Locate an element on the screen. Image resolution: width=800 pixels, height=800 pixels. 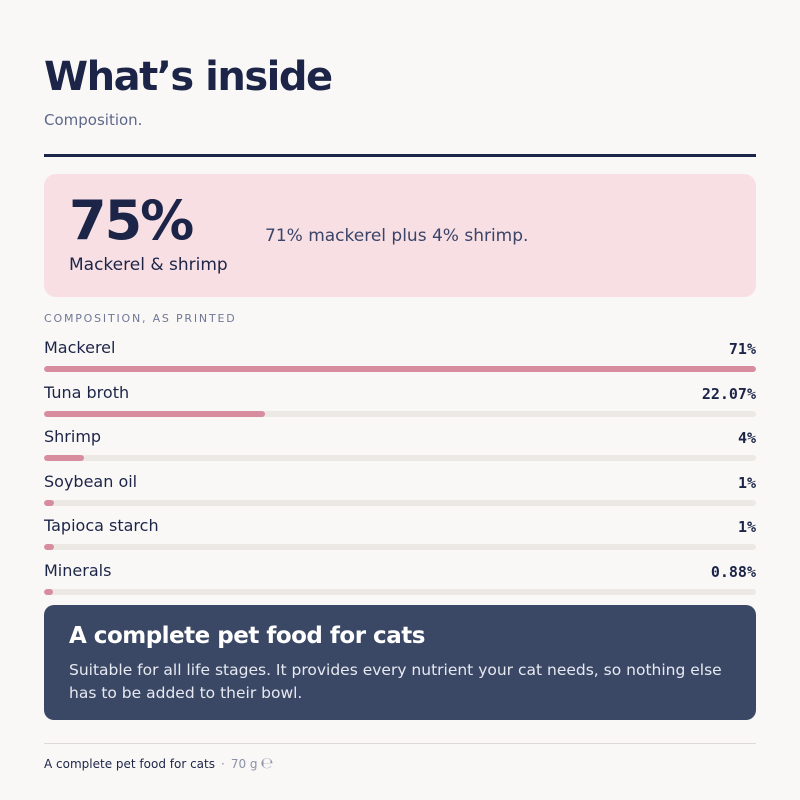
ingredient-percent: 4% is located at coordinates (746, 438).